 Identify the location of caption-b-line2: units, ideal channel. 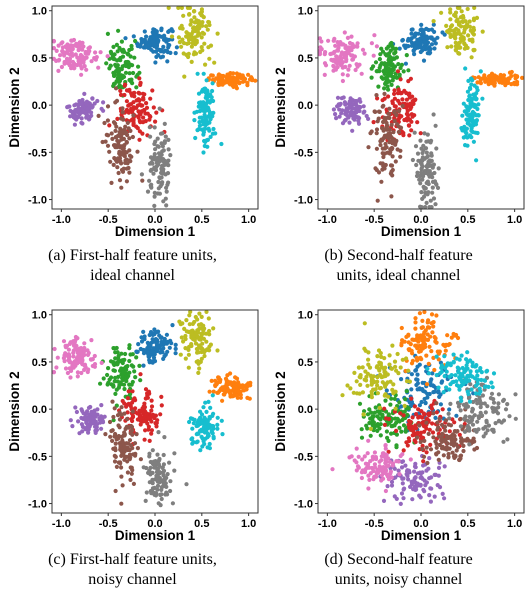
(398, 275).